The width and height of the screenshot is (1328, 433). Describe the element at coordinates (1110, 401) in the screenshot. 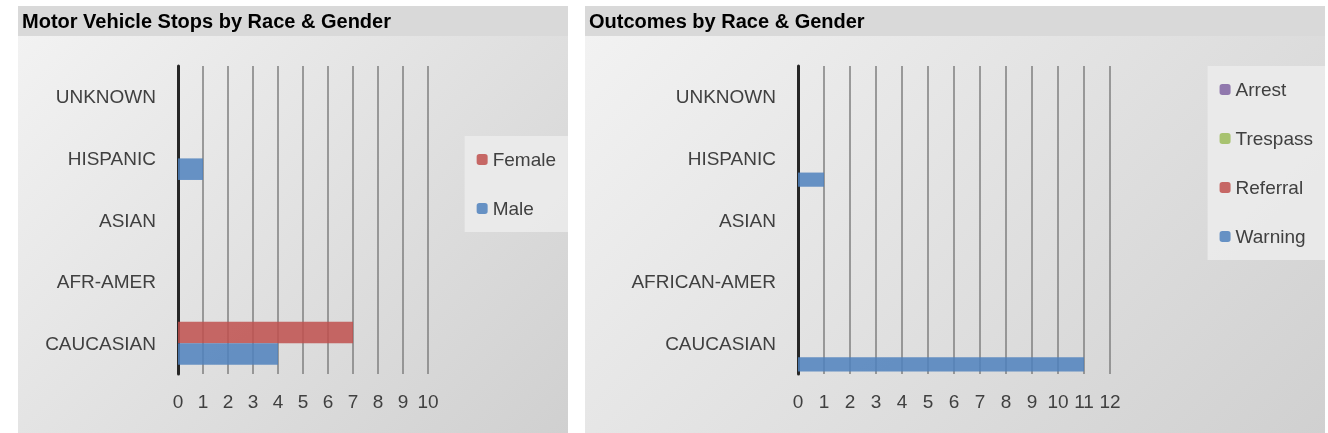

I see `x-tick-label: 12` at that location.